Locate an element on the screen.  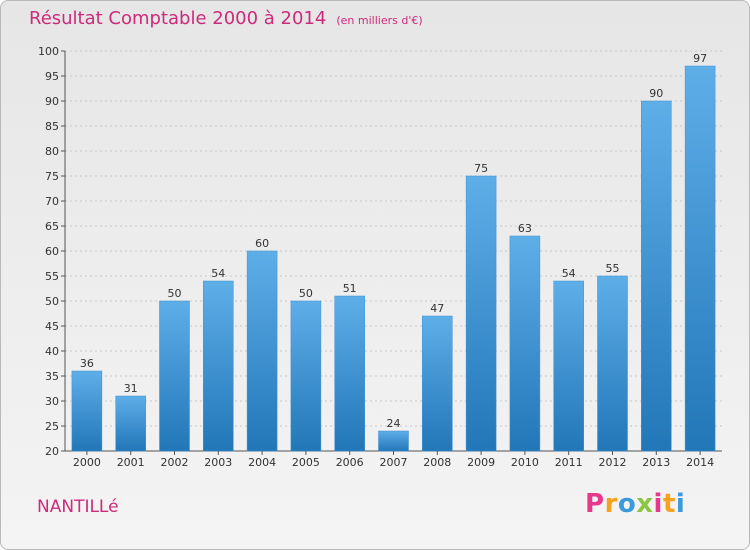
y-tick-label: 25 is located at coordinates (52, 426).